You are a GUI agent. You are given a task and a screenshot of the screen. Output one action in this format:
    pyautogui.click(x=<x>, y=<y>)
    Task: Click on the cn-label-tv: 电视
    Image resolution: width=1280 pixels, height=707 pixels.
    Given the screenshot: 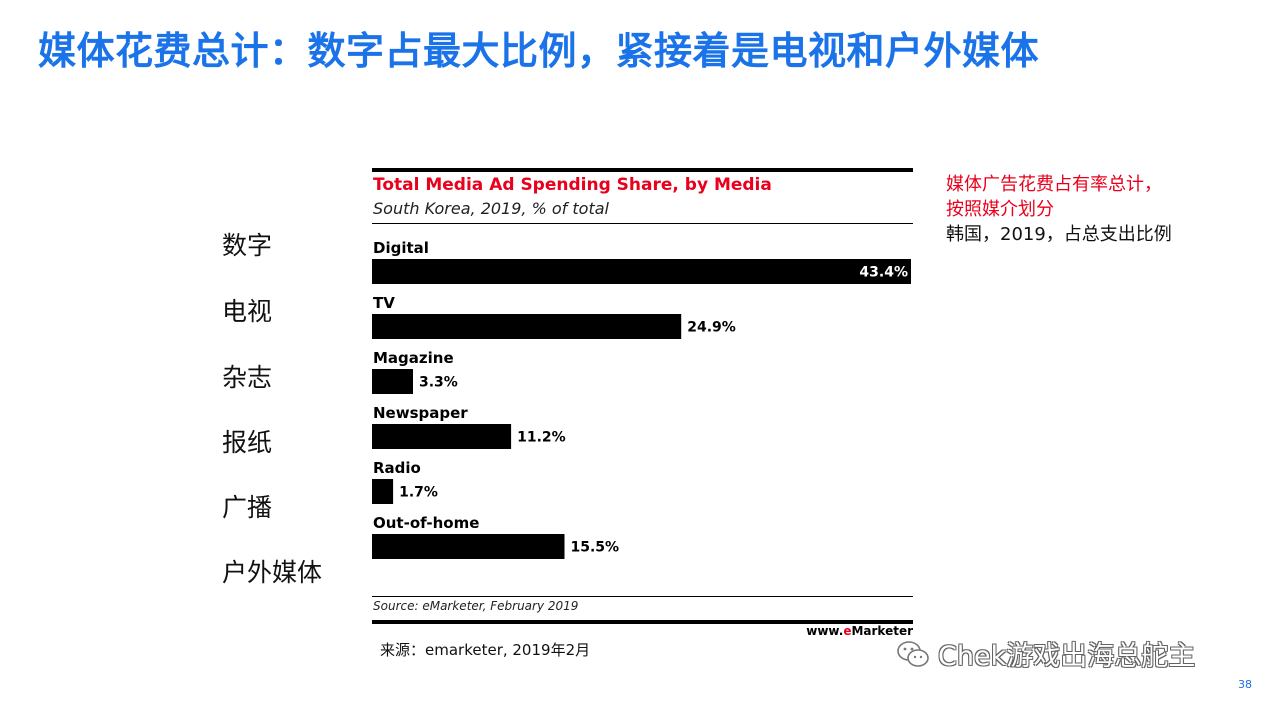 What is the action you would take?
    pyautogui.click(x=247, y=311)
    